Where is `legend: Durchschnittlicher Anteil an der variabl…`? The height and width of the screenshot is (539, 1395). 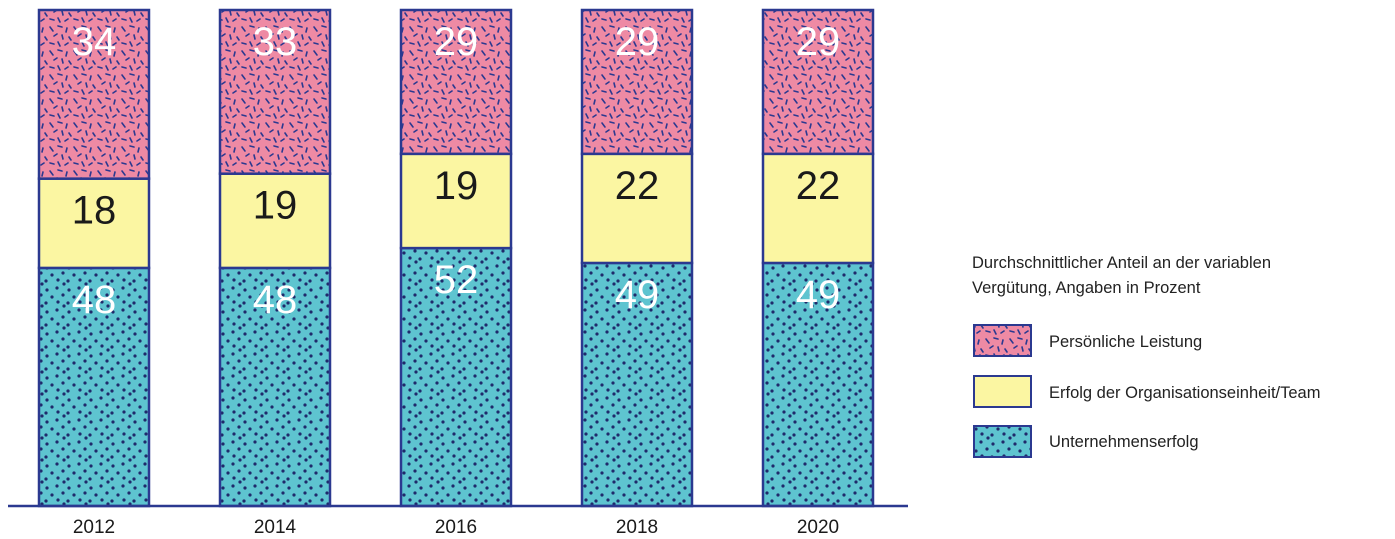
legend: Durchschnittlicher Anteil an der variabl… is located at coordinates (1146, 356).